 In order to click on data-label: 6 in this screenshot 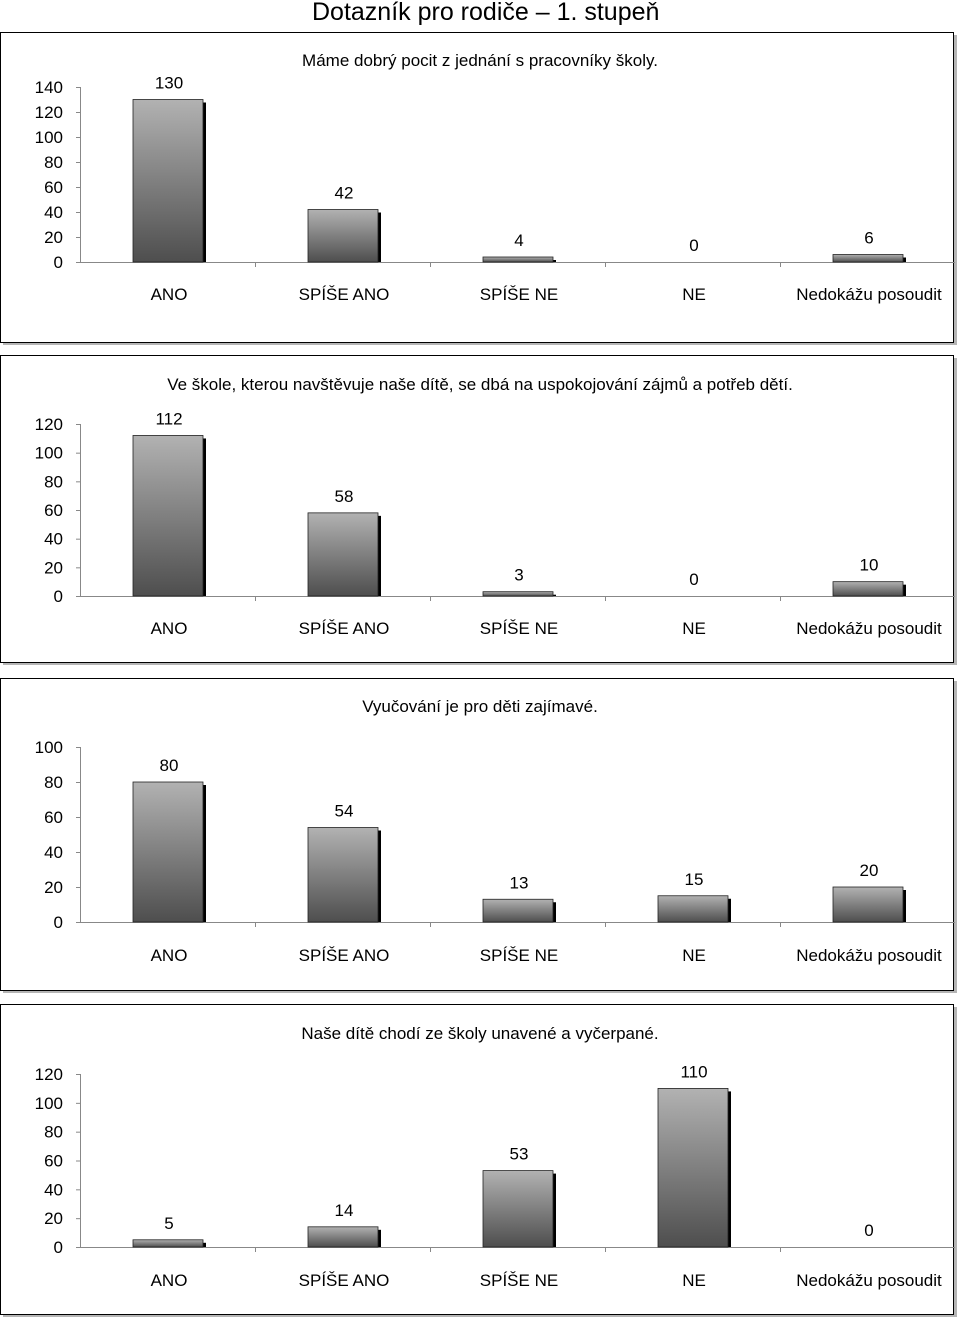, I will do `click(868, 238)`.